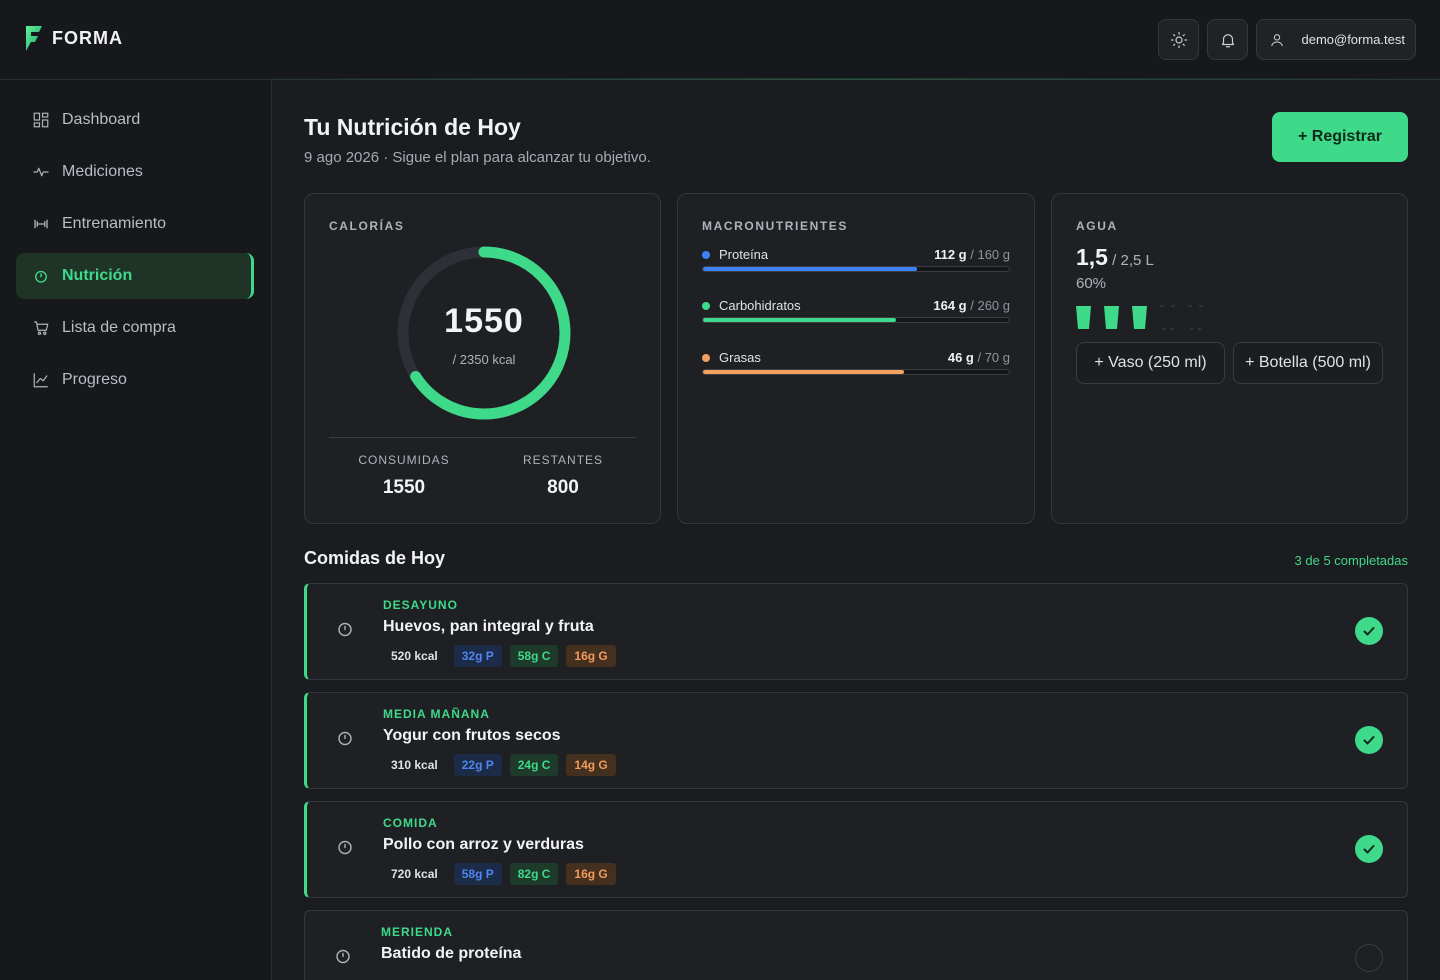 The width and height of the screenshot is (1440, 980). I want to click on meal-type: COMIDA, so click(410, 823).